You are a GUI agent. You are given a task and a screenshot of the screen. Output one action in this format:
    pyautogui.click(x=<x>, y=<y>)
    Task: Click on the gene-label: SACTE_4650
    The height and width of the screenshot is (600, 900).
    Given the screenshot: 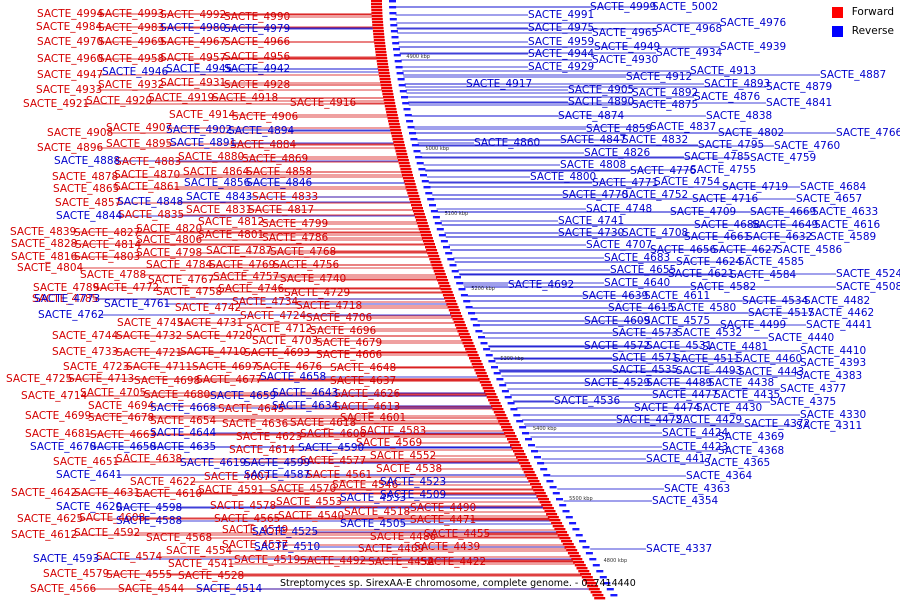 What is the action you would take?
    pyautogui.click(x=123, y=447)
    